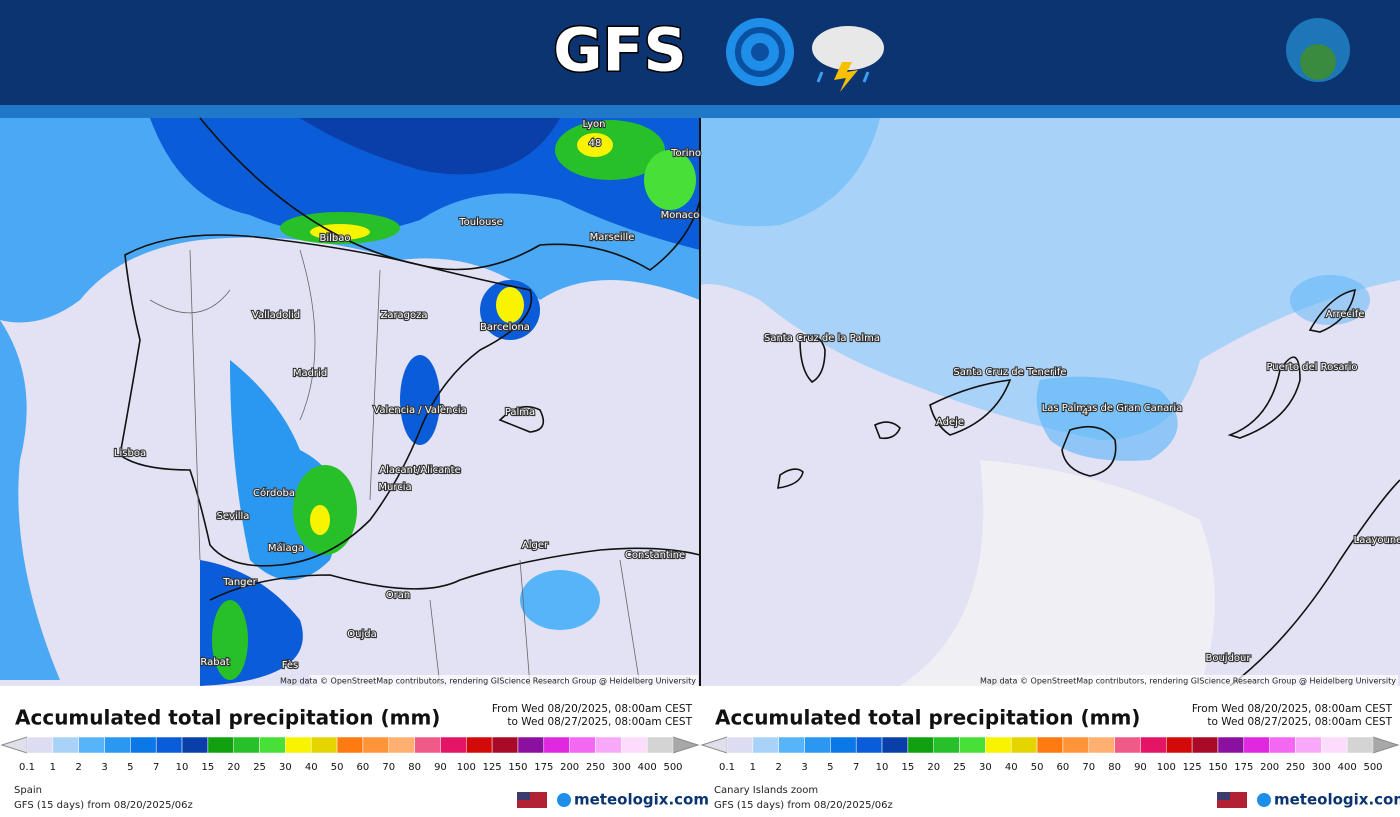 The image size is (1400, 817). I want to click on scale-label: 3, so click(804, 767).